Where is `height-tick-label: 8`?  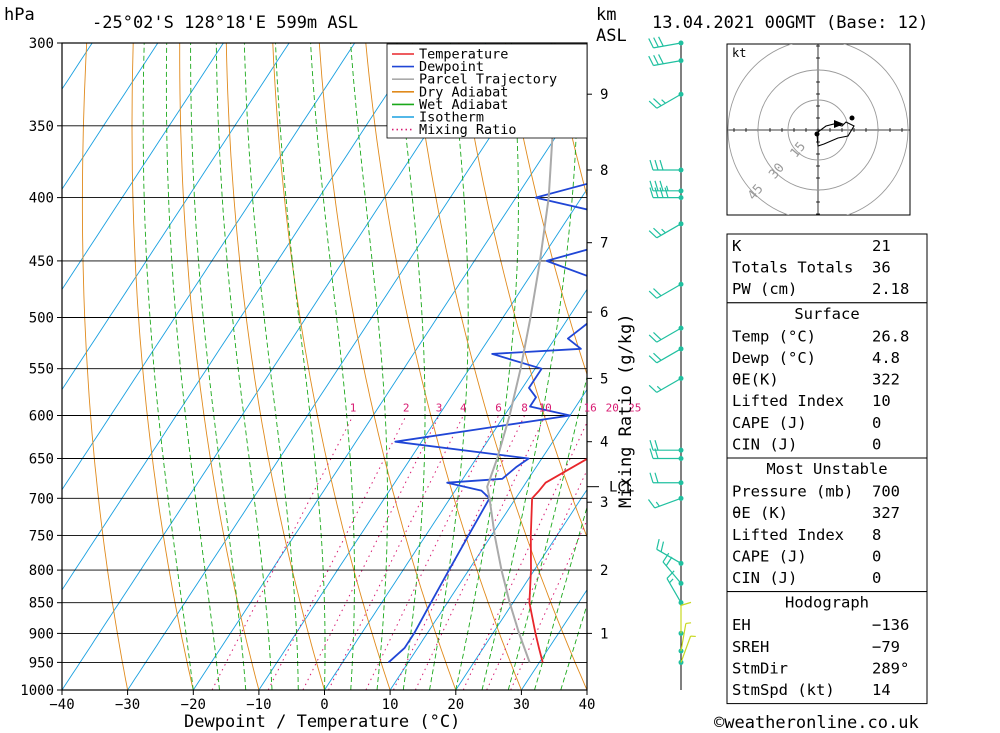 height-tick-label: 8 is located at coordinates (604, 171).